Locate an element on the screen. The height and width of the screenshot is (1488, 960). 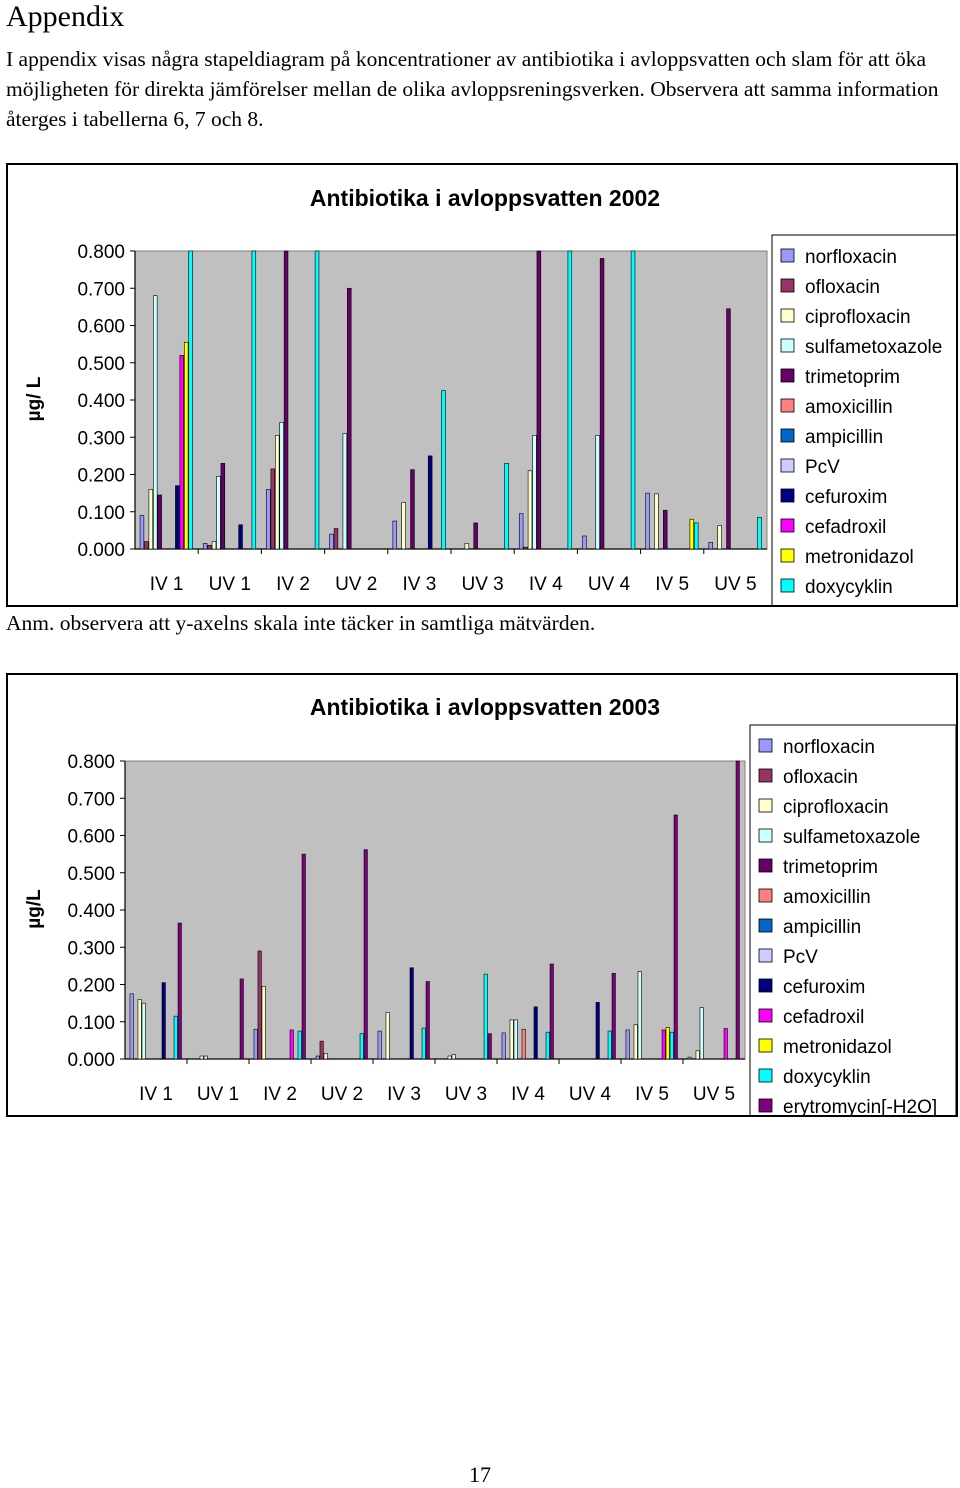
chart-2002-category-label: IV 2 is located at coordinates (293, 584).